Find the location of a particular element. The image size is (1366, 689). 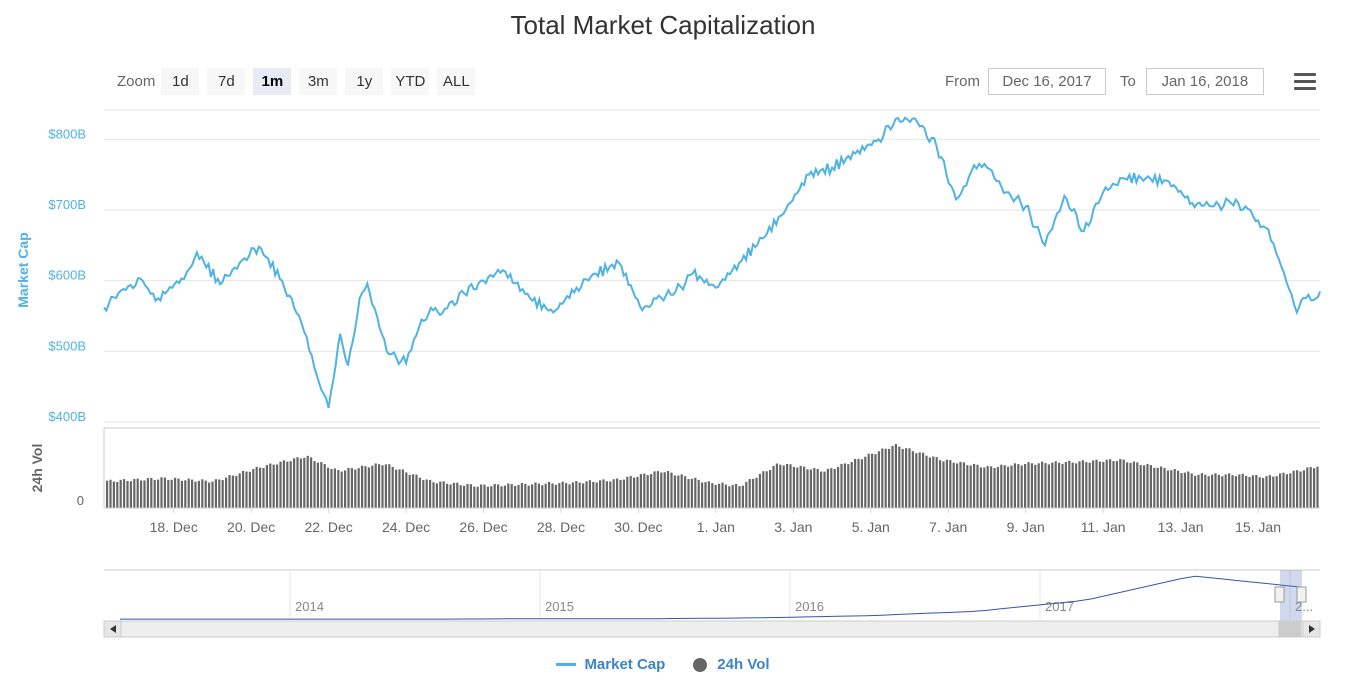

legend: Market Cap 24h Vol is located at coordinates (663, 664).